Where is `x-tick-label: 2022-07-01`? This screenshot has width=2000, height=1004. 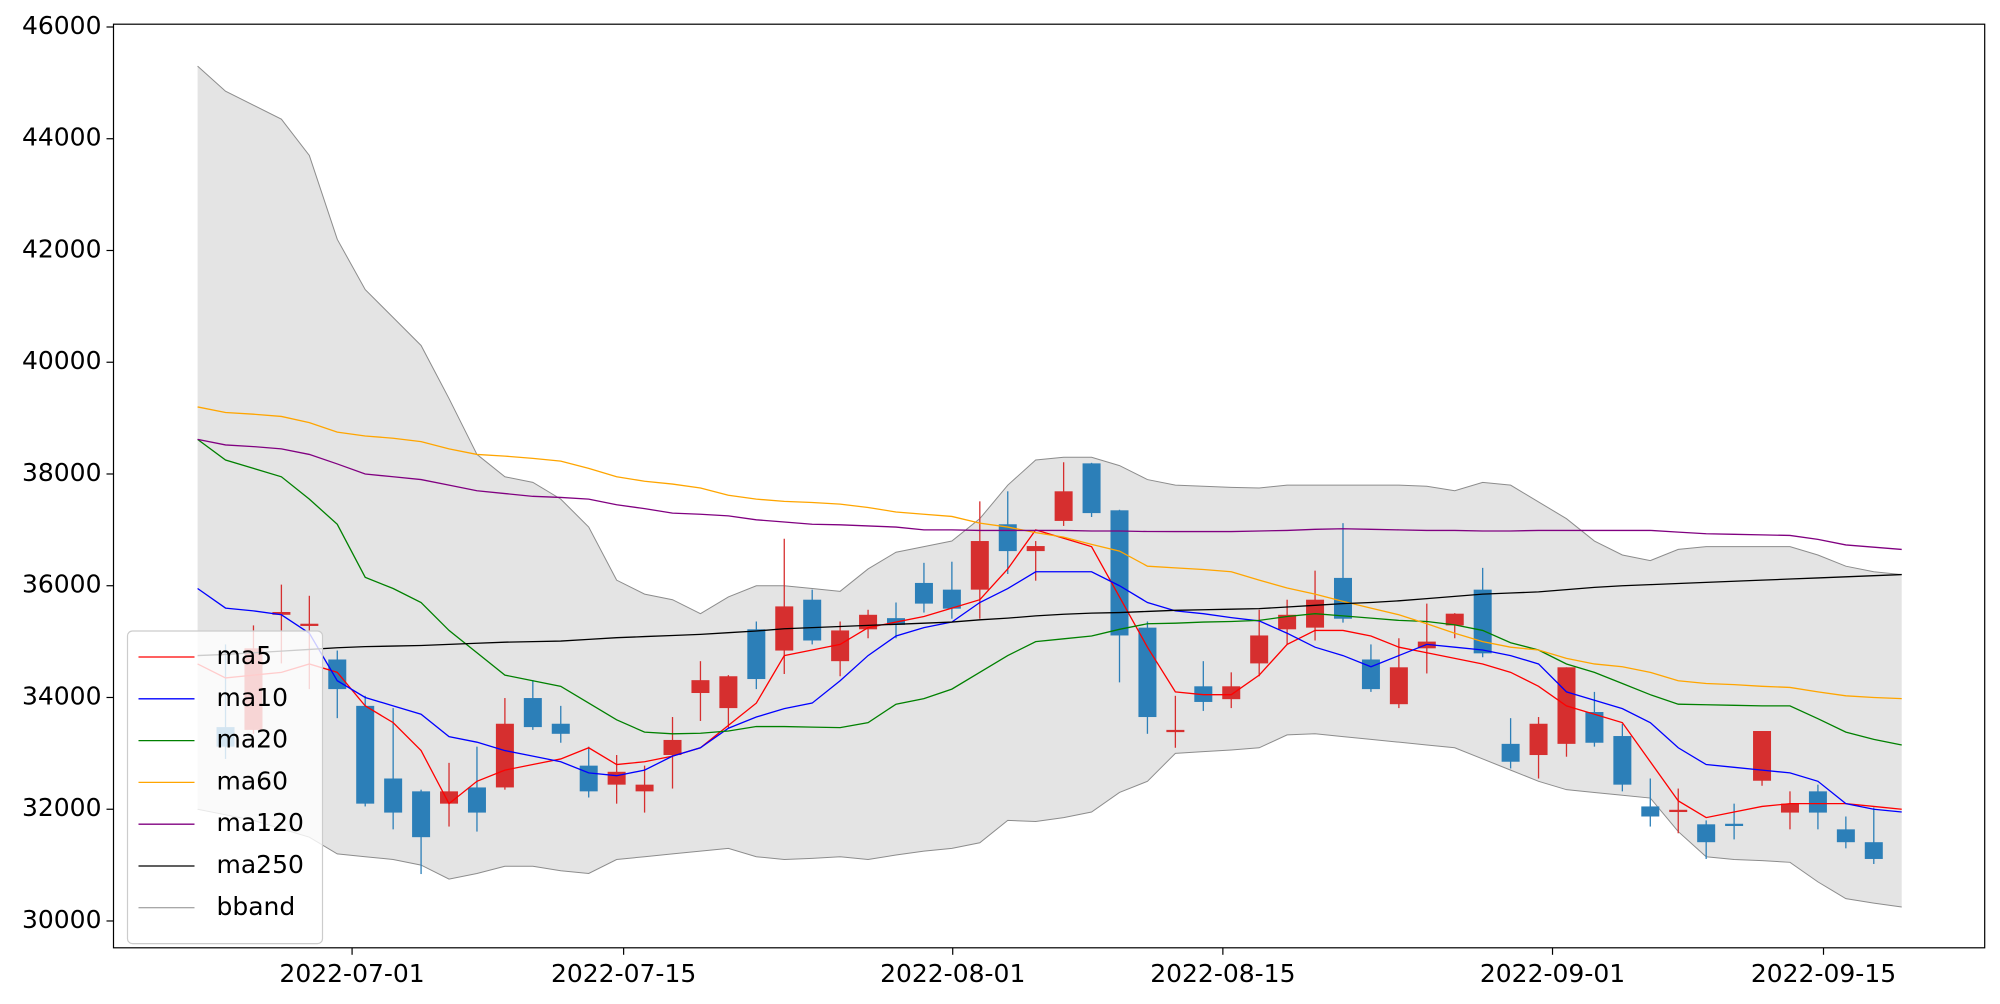
x-tick-label: 2022-07-01 is located at coordinates (351, 973).